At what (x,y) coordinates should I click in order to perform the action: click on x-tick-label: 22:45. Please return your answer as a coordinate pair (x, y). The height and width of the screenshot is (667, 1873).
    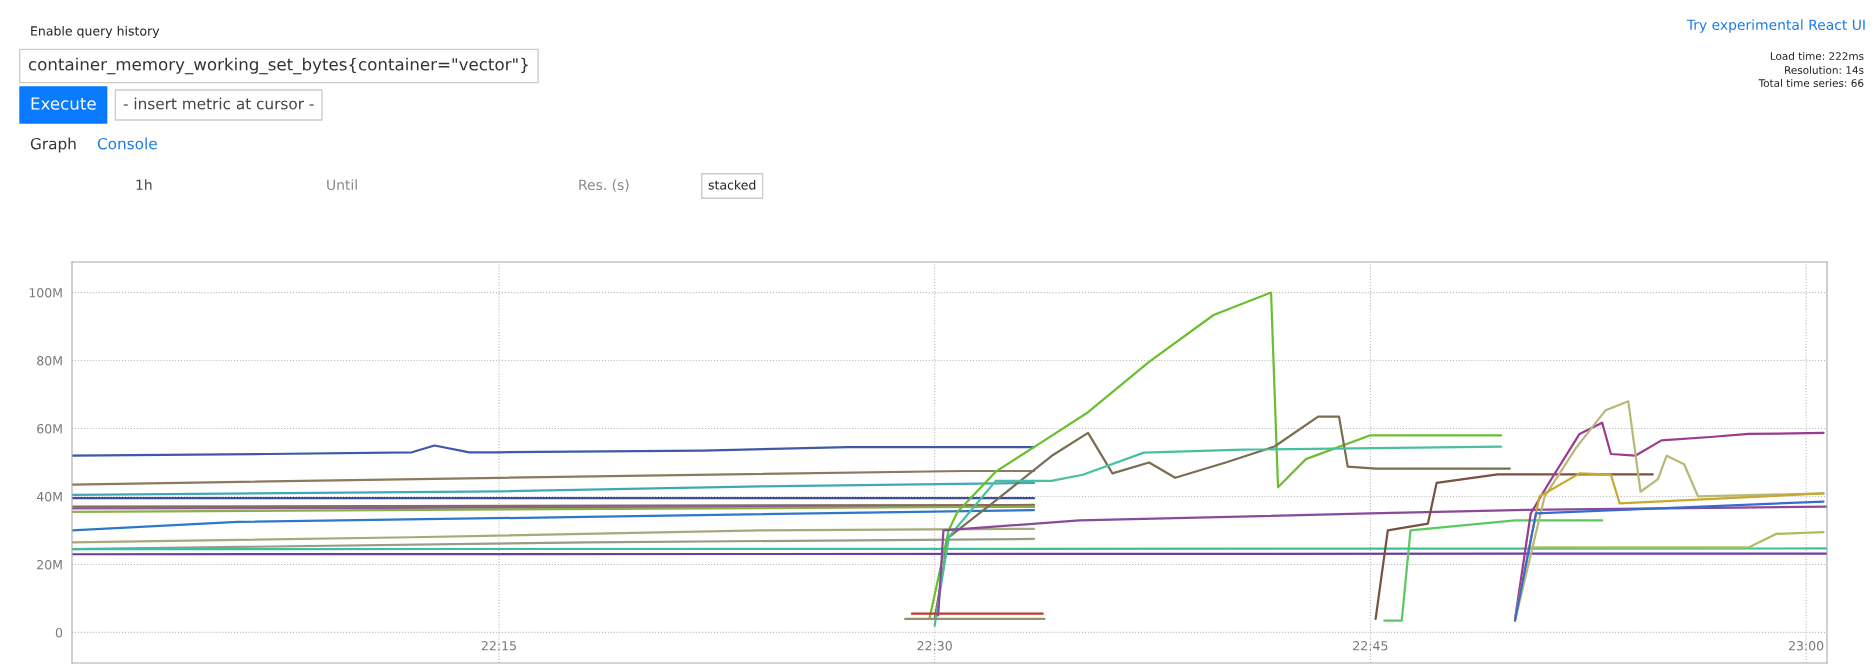
    Looking at the image, I should click on (1370, 646).